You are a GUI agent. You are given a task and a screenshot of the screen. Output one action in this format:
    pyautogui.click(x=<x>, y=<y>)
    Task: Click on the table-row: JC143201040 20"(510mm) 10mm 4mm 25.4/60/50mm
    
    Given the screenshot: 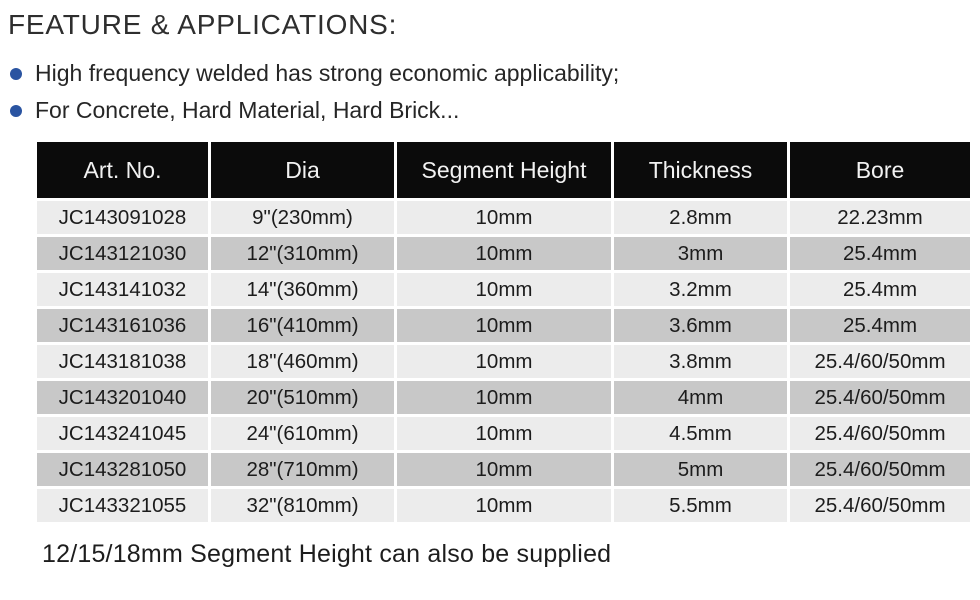 What is the action you would take?
    pyautogui.click(x=503, y=397)
    